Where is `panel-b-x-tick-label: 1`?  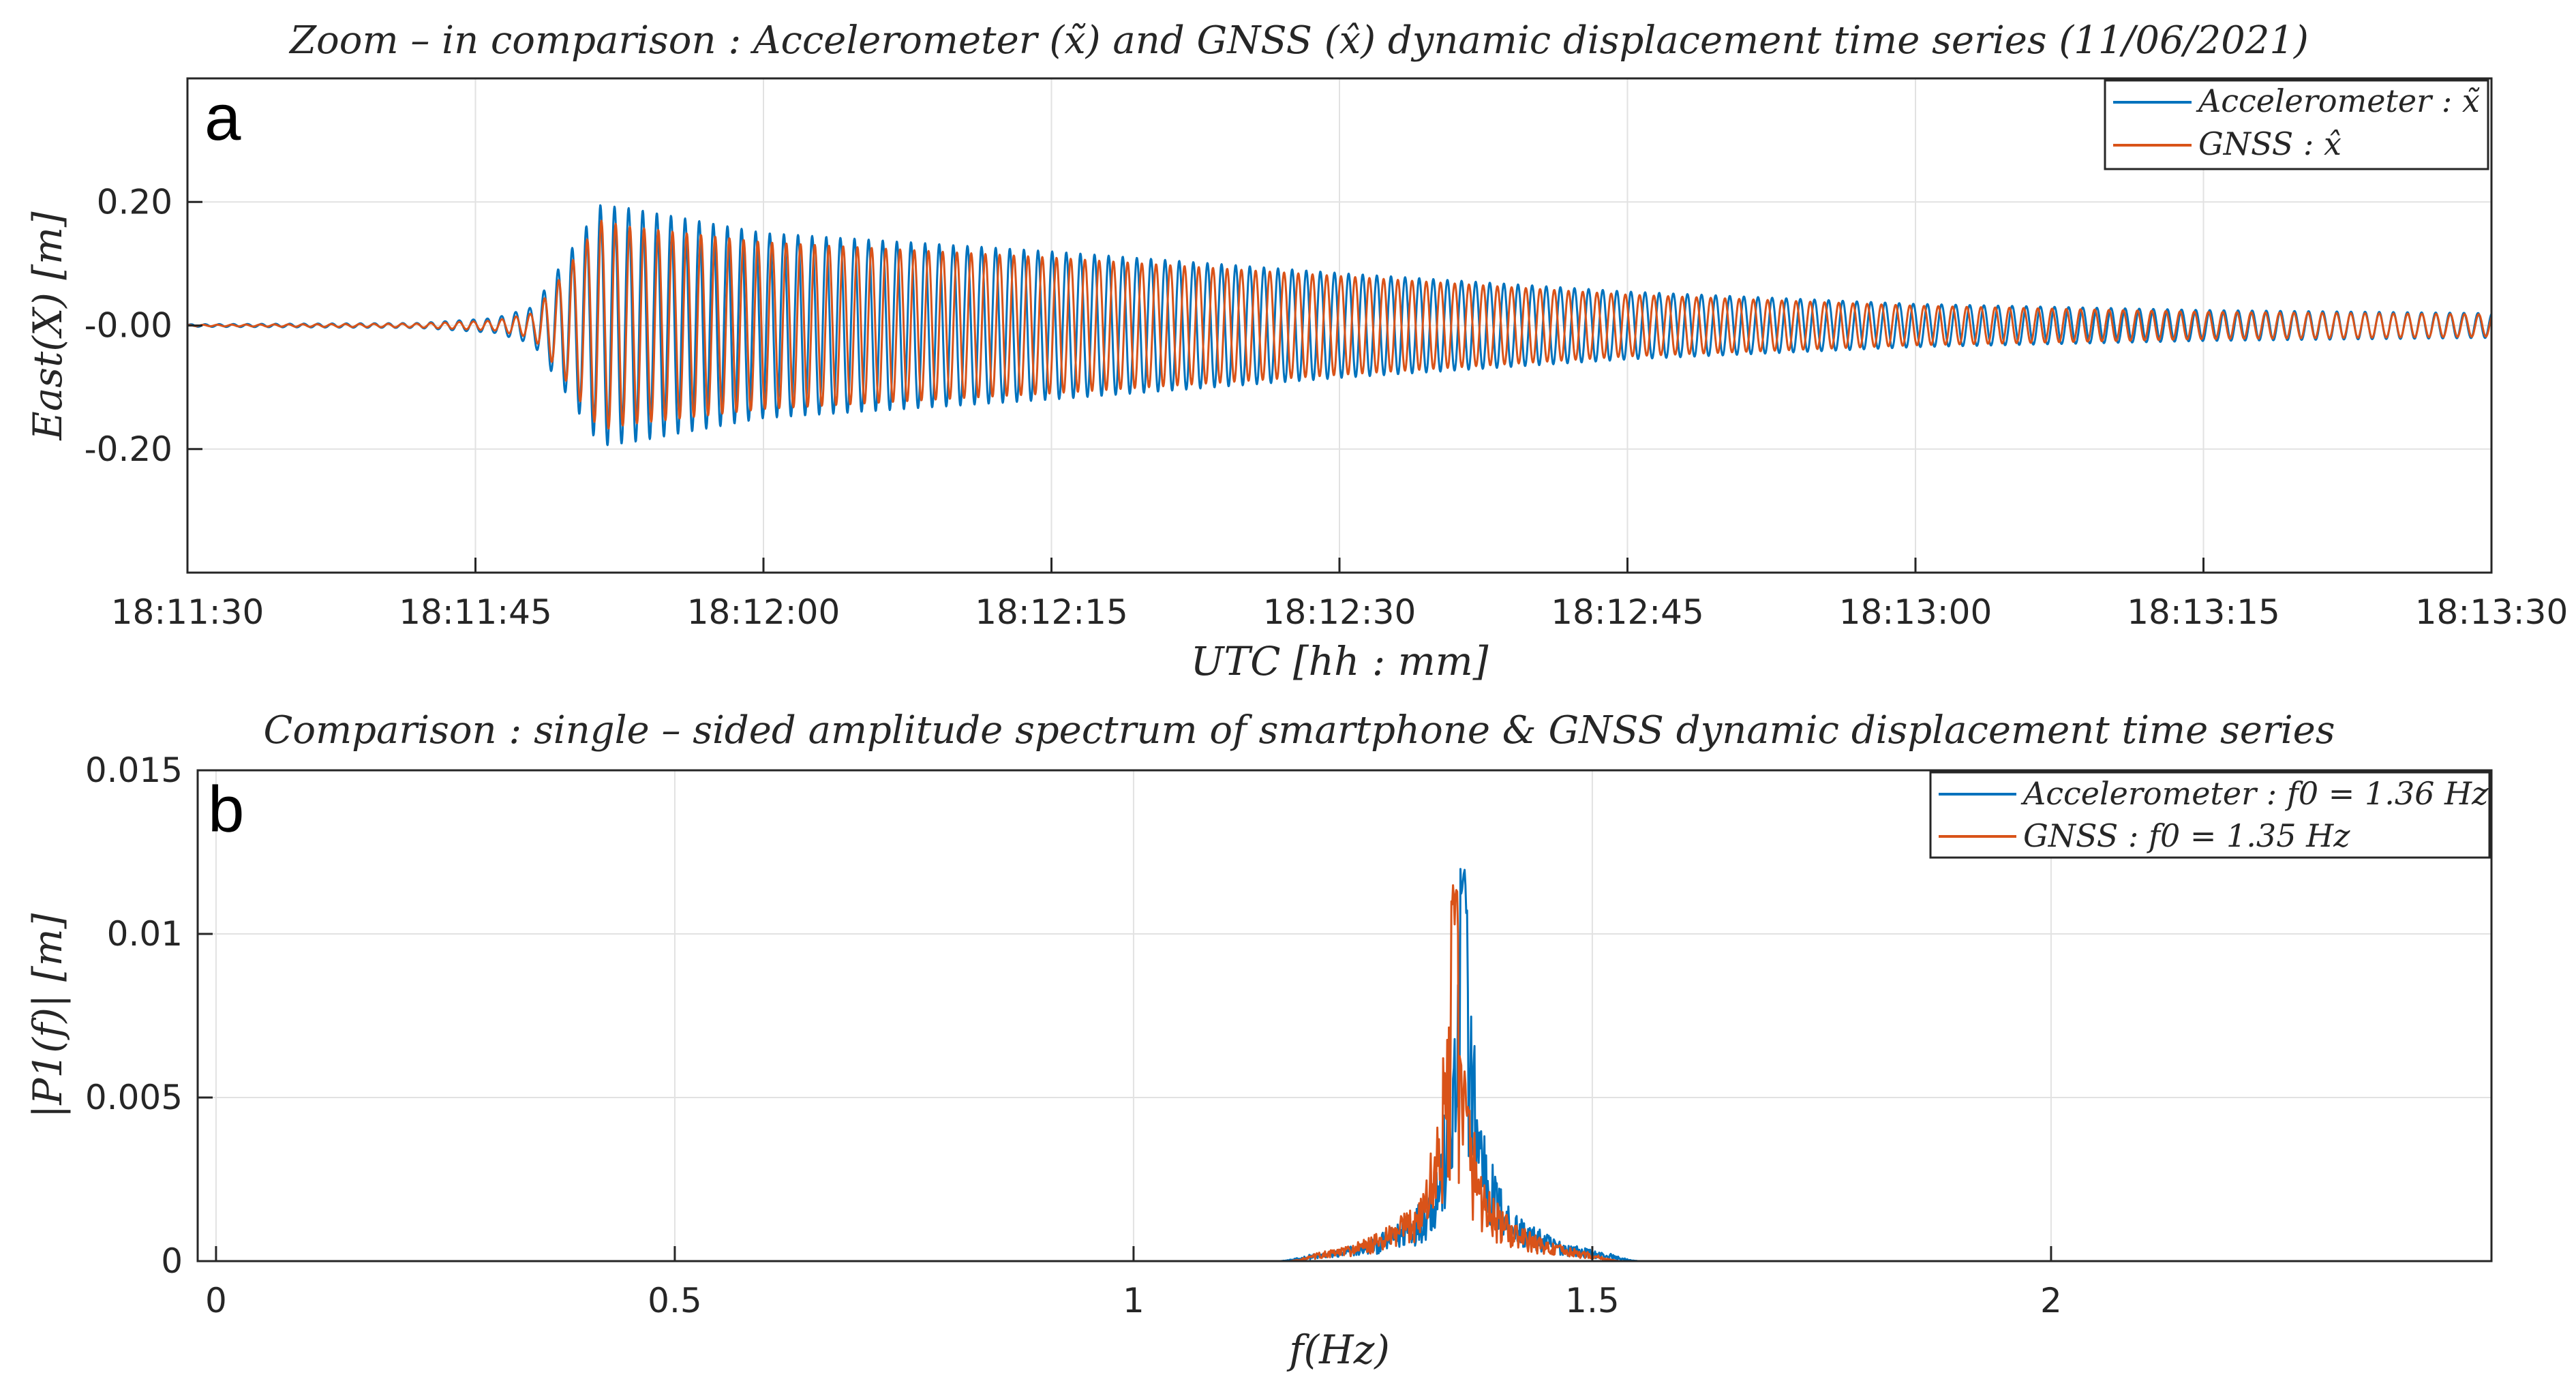 panel-b-x-tick-label: 1 is located at coordinates (1134, 1300).